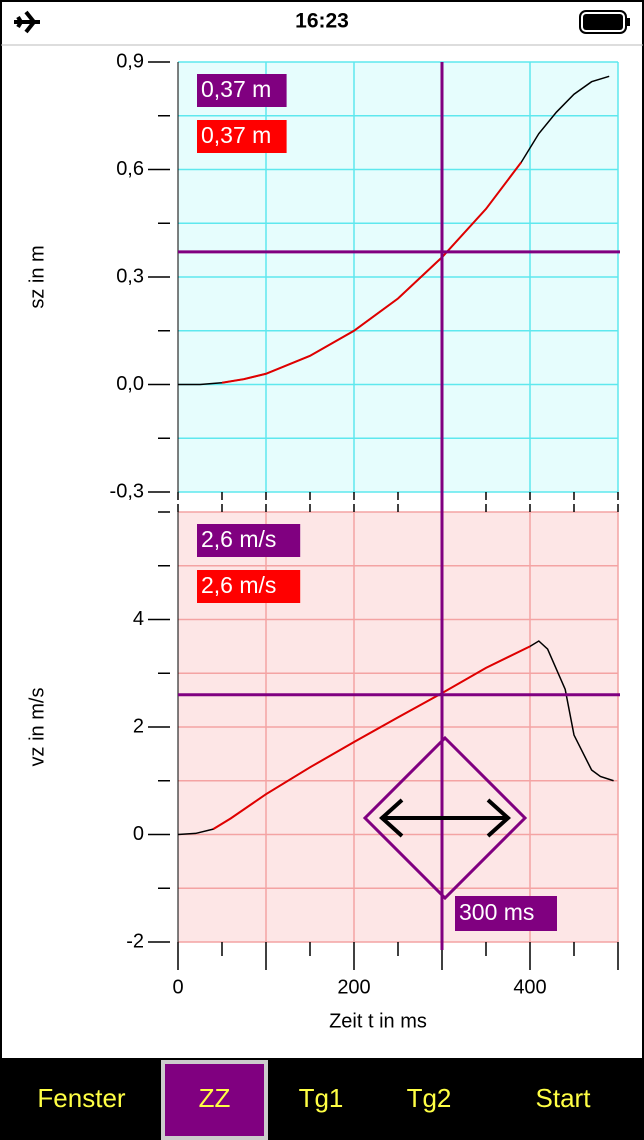  I want to click on button-label: Start, so click(564, 1098).